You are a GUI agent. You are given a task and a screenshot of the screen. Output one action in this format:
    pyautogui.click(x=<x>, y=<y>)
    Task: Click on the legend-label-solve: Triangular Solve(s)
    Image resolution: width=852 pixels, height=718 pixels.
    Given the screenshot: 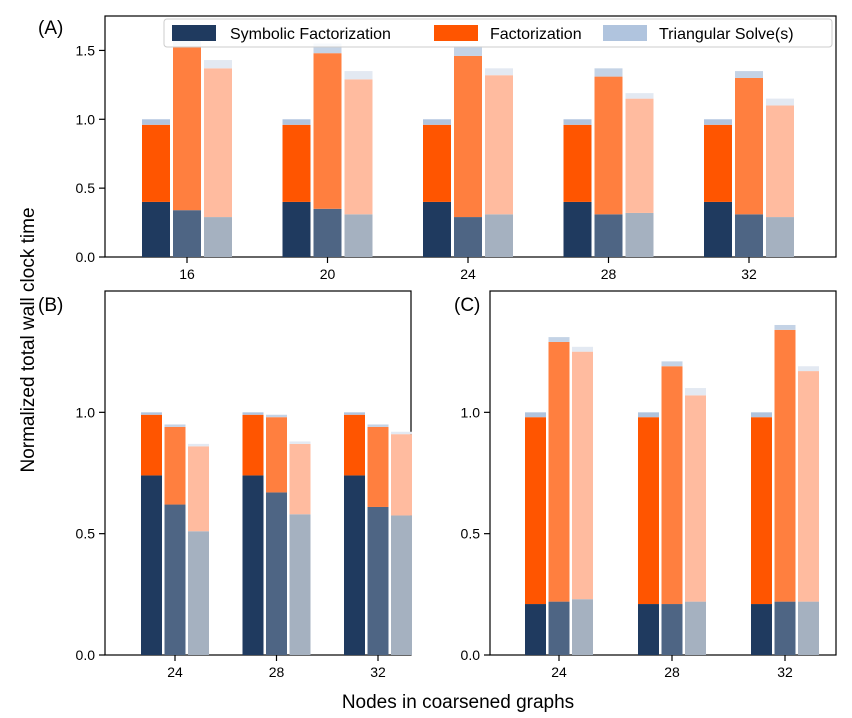 What is the action you would take?
    pyautogui.click(x=726, y=34)
    